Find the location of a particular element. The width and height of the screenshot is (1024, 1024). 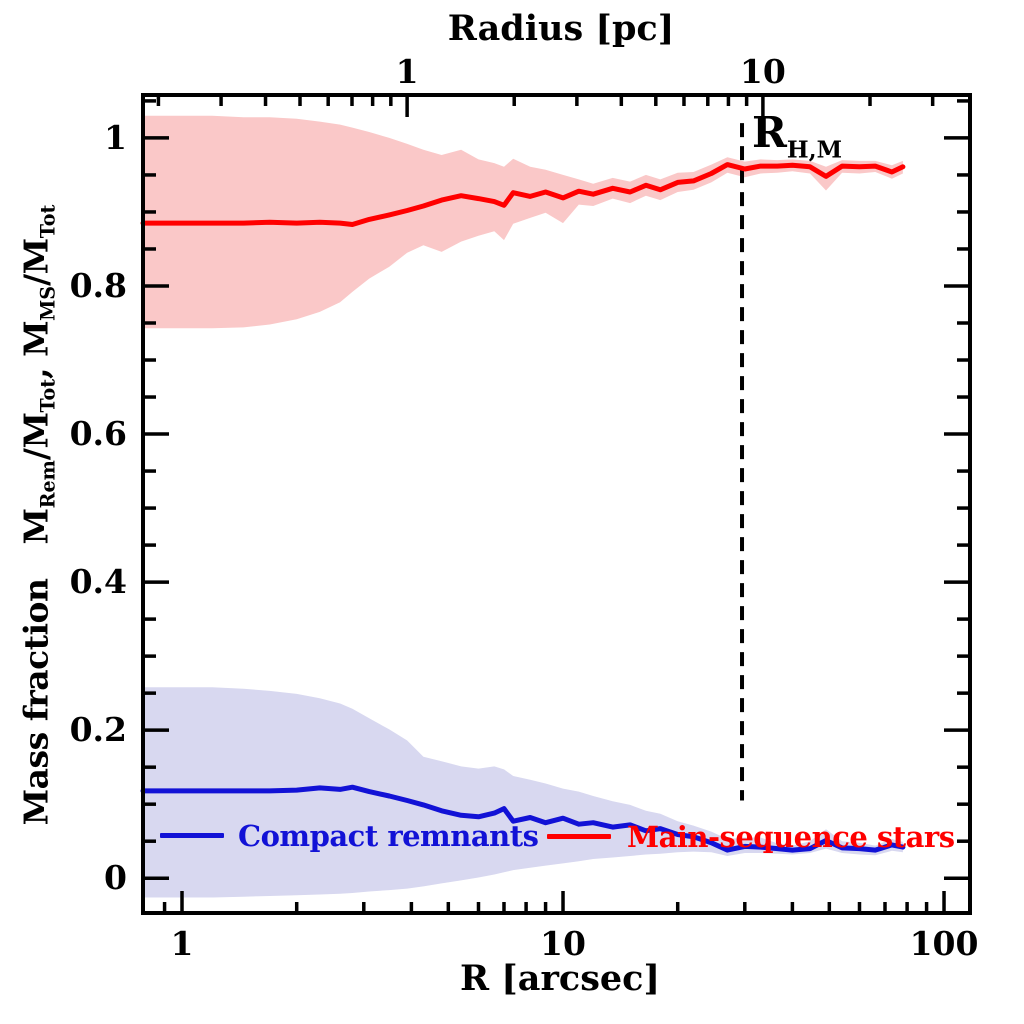

x-tick-label: 100 is located at coordinates (944, 943).